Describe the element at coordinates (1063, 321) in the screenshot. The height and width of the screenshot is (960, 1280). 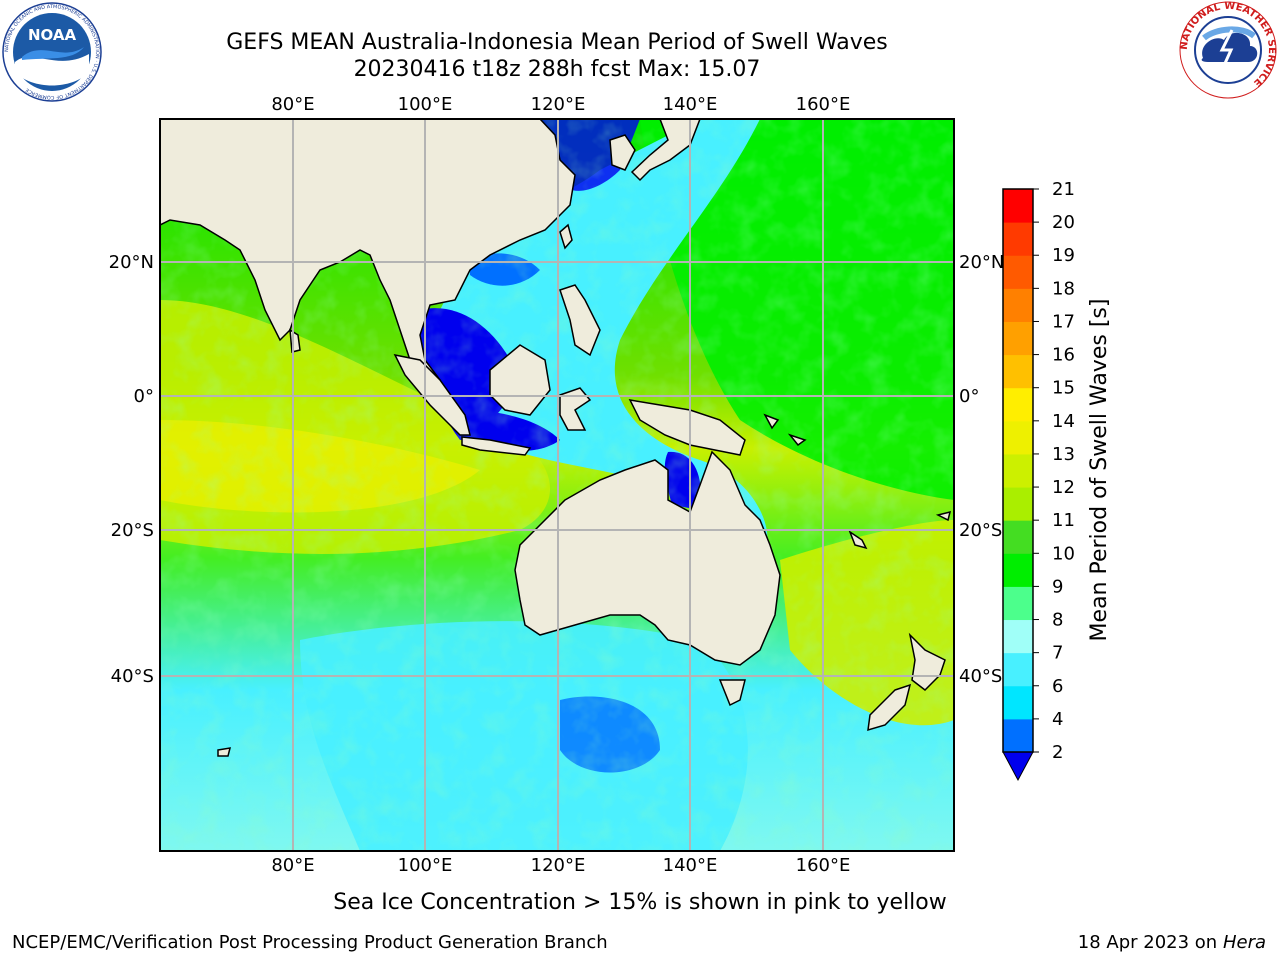
I see `colorbar-tick-label: 17` at that location.